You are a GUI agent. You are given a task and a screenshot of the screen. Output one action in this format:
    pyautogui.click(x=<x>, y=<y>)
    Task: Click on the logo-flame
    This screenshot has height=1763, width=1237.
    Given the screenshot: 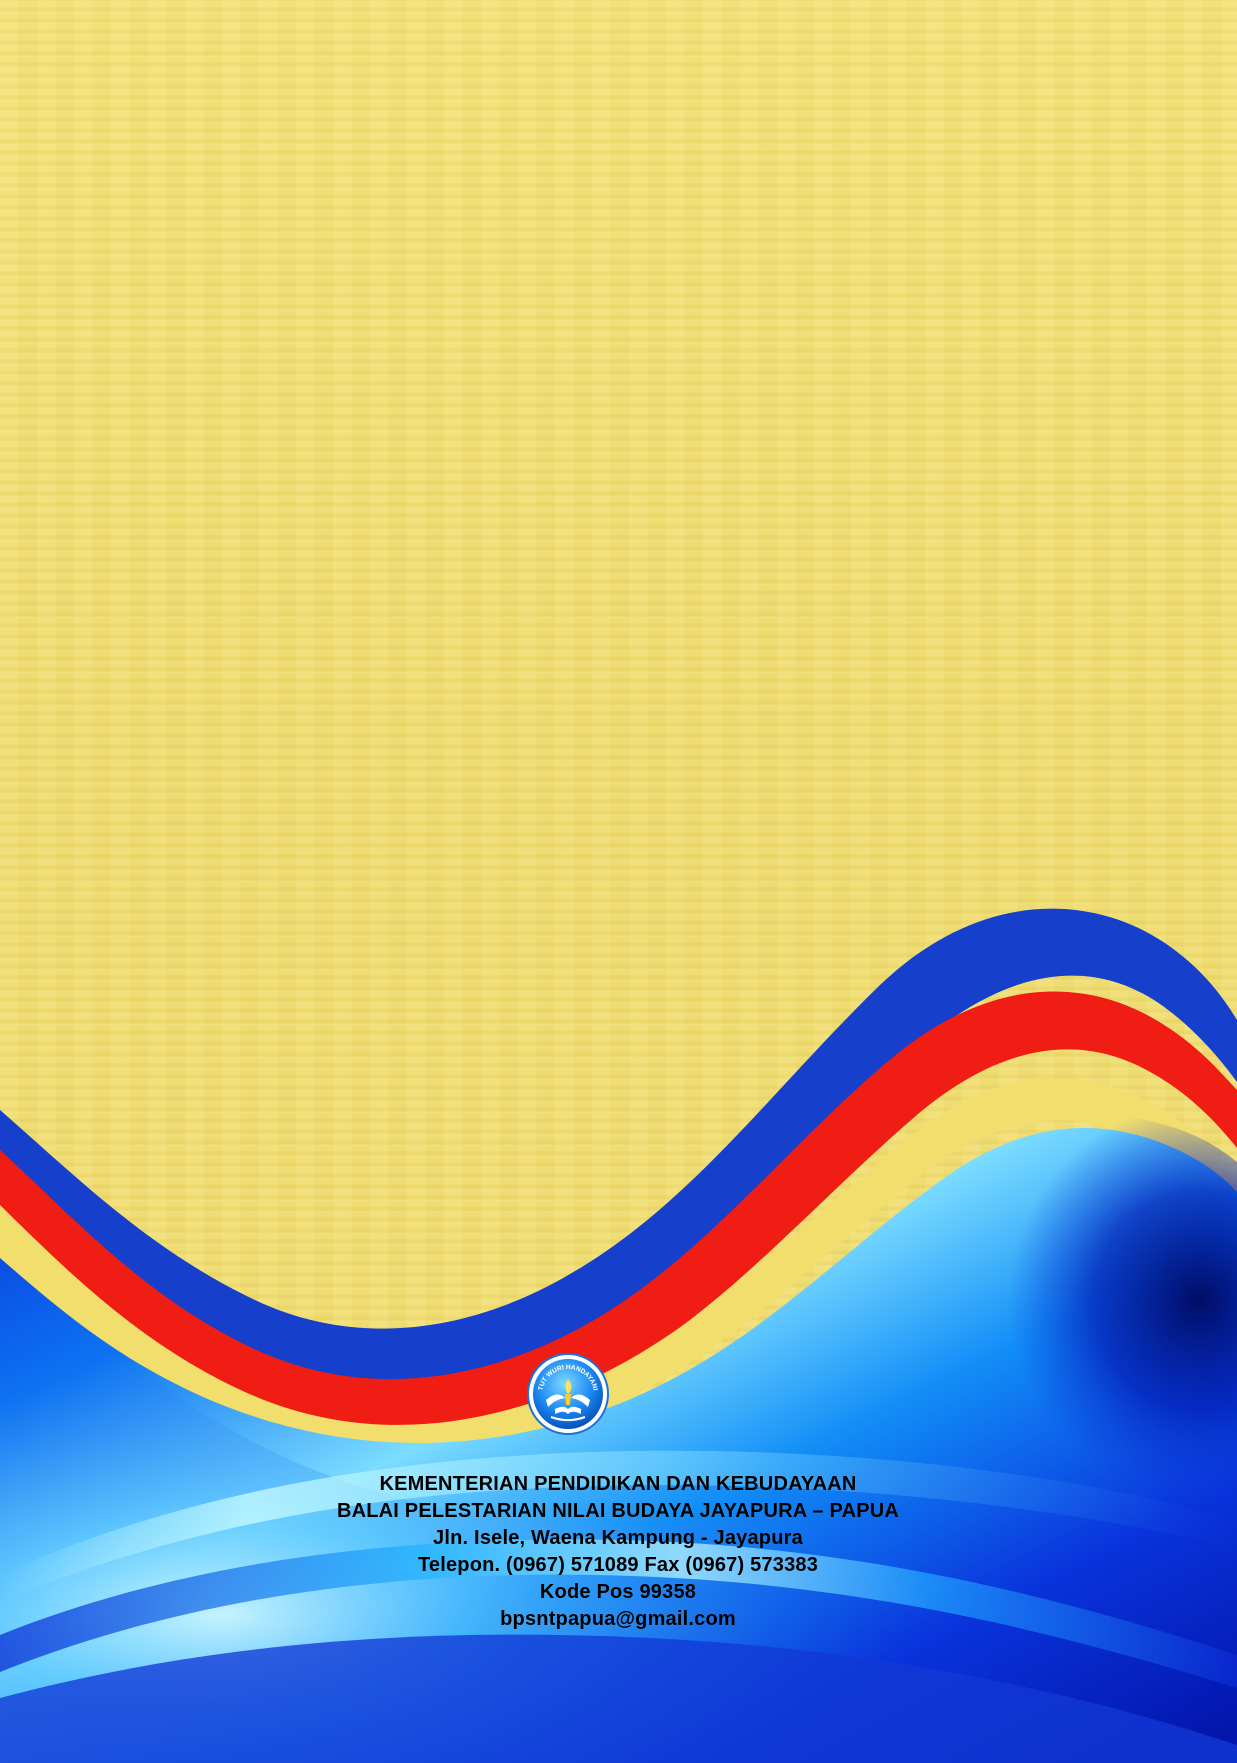 What is the action you would take?
    pyautogui.click(x=568, y=1386)
    